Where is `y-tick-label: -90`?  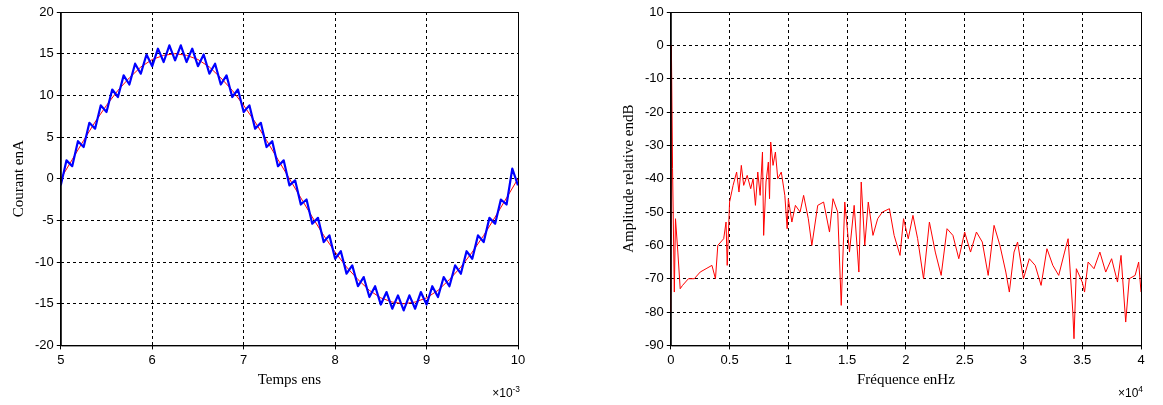
y-tick-label: -90 is located at coordinates (654, 344).